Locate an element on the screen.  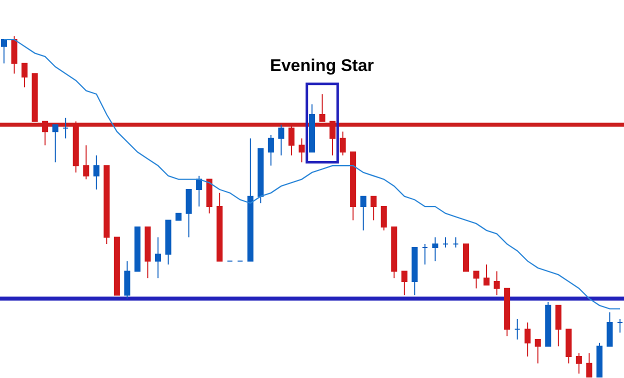
annotation: Evening Star is located at coordinates (322, 65).